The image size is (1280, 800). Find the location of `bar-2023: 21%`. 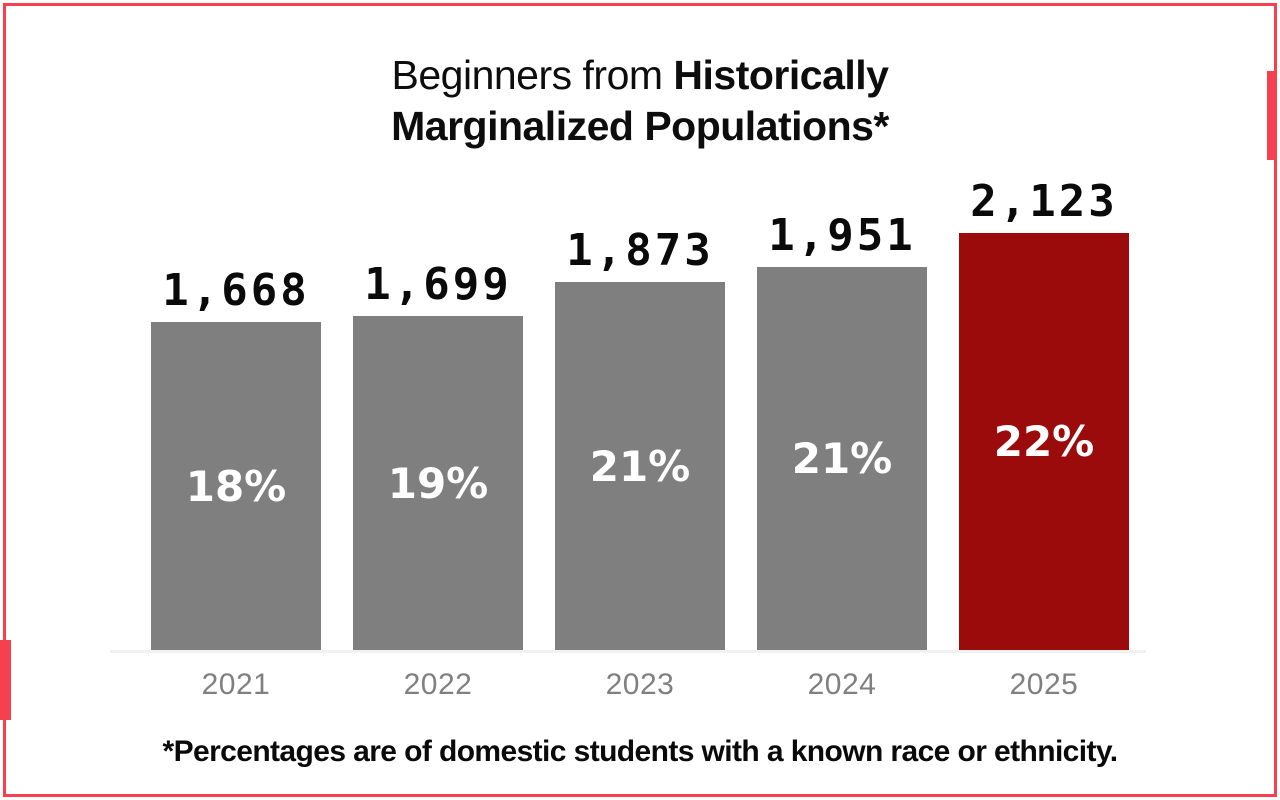

bar-2023: 21% is located at coordinates (640, 466).